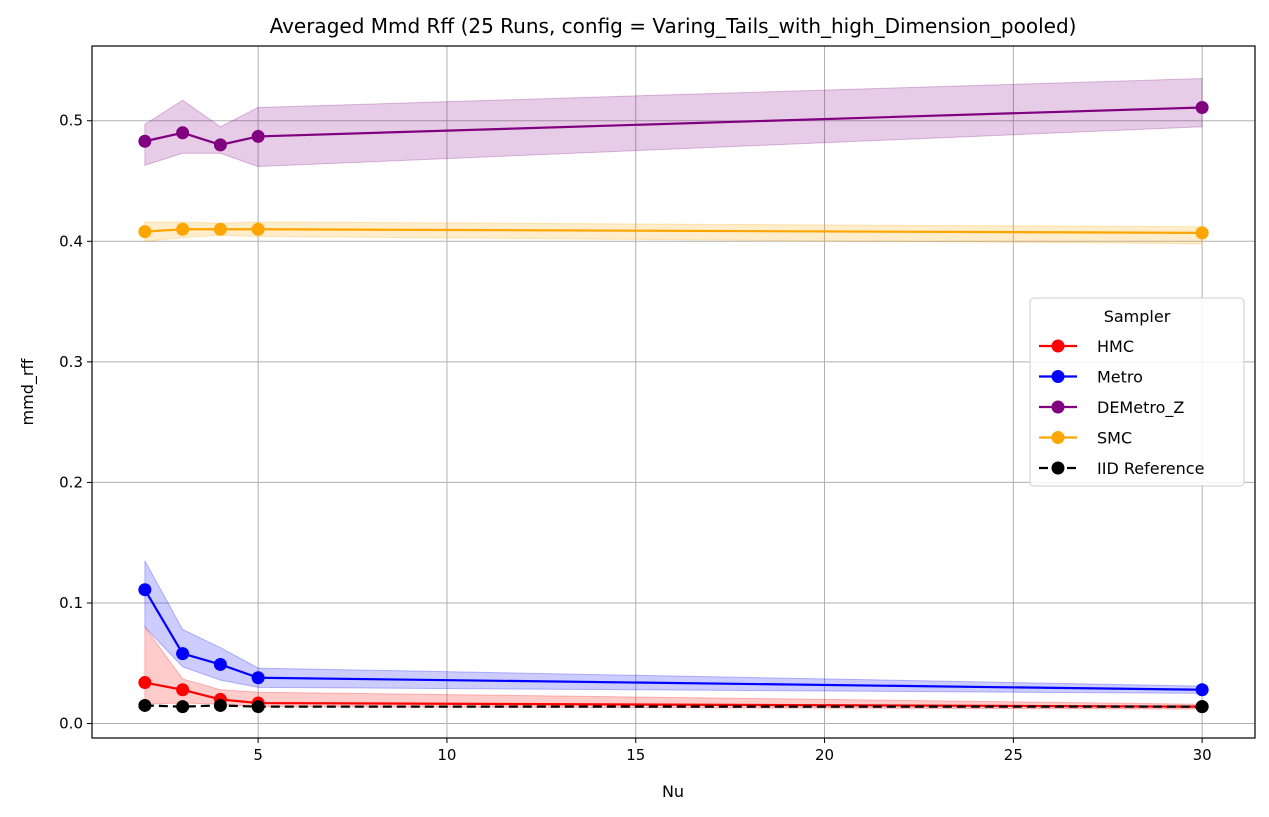 This screenshot has height=817, width=1269. I want to click on legend-entry-iid-reference: IID Reference, so click(1121, 468).